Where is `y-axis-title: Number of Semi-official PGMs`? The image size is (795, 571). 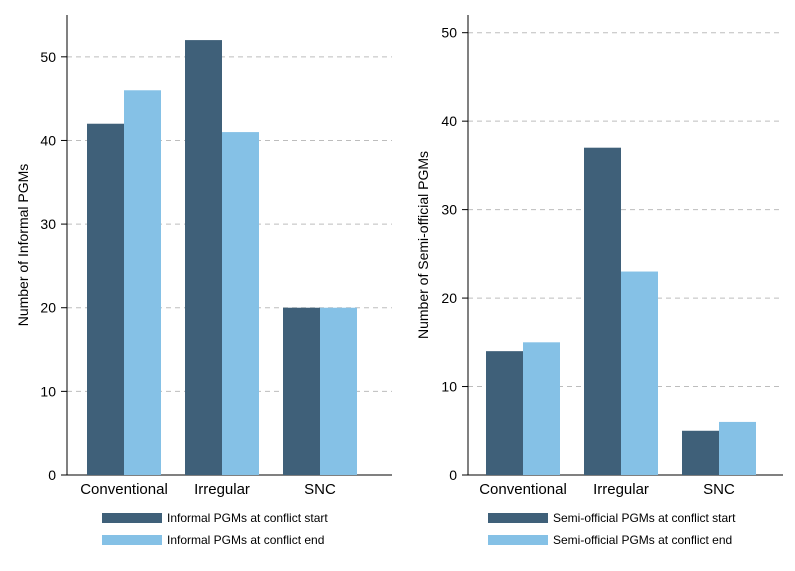
y-axis-title: Number of Semi-official PGMs is located at coordinates (423, 245).